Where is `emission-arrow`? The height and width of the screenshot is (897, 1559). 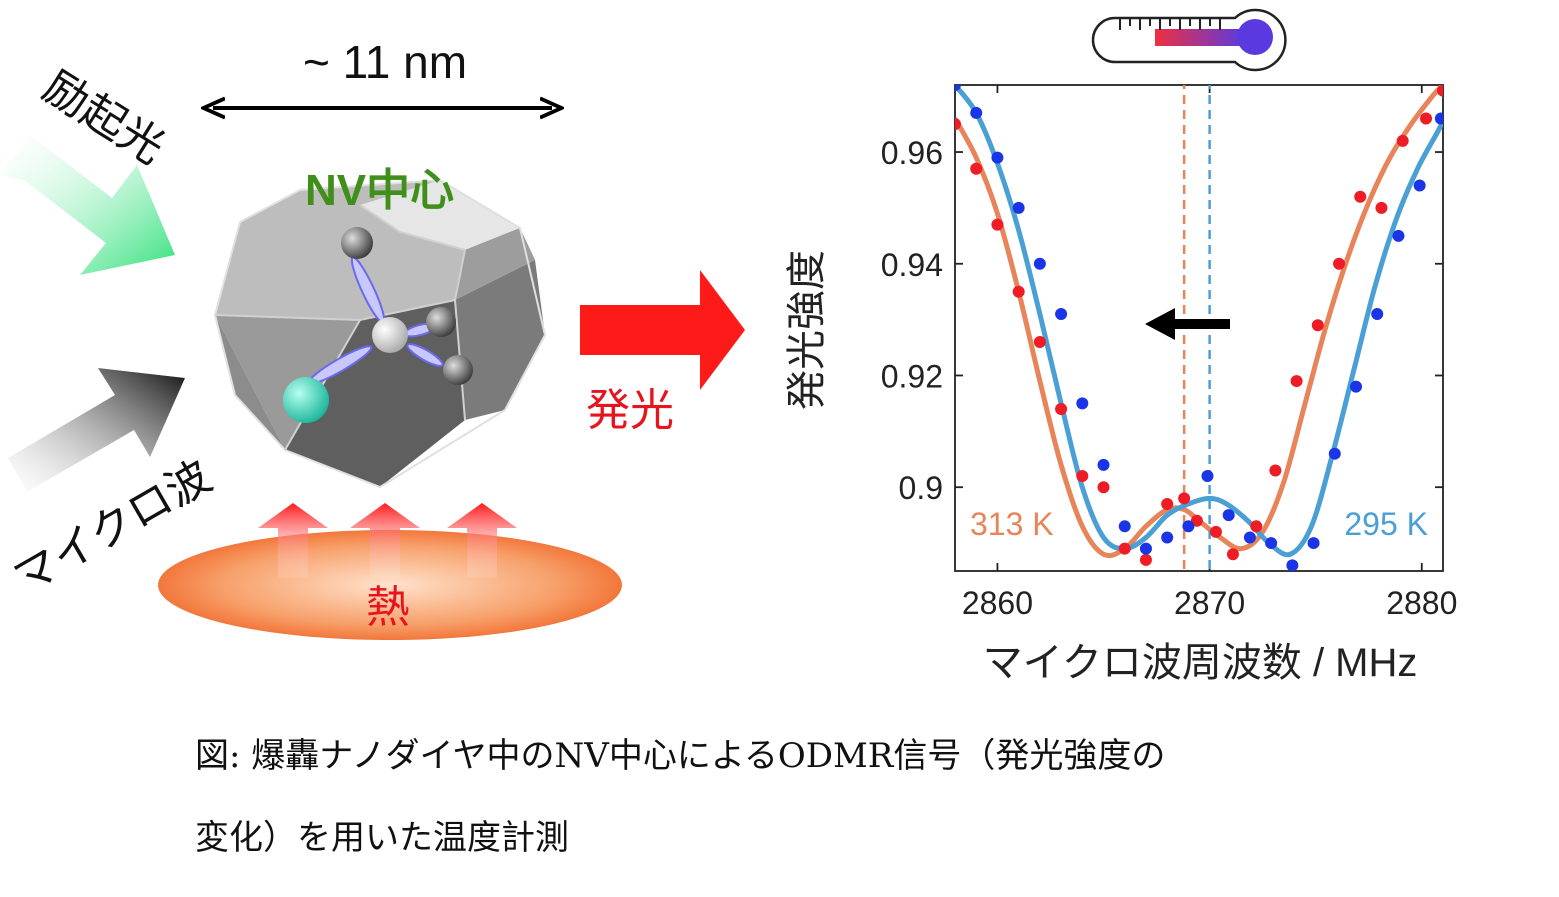 emission-arrow is located at coordinates (662, 330).